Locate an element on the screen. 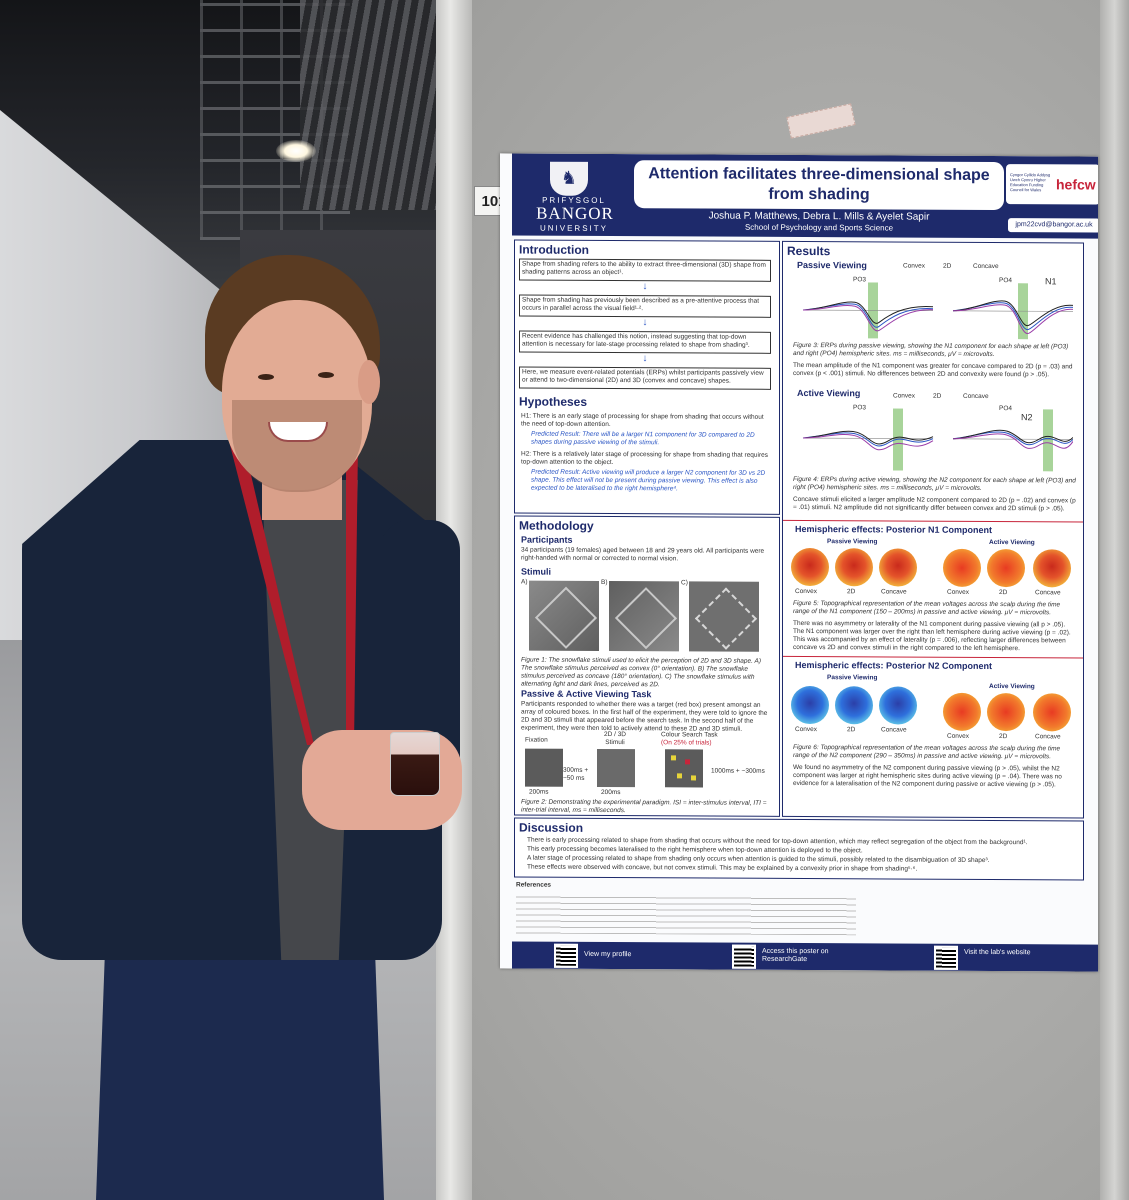 The image size is (1129, 1200). topomap-n2-active-convex is located at coordinates (962, 711).